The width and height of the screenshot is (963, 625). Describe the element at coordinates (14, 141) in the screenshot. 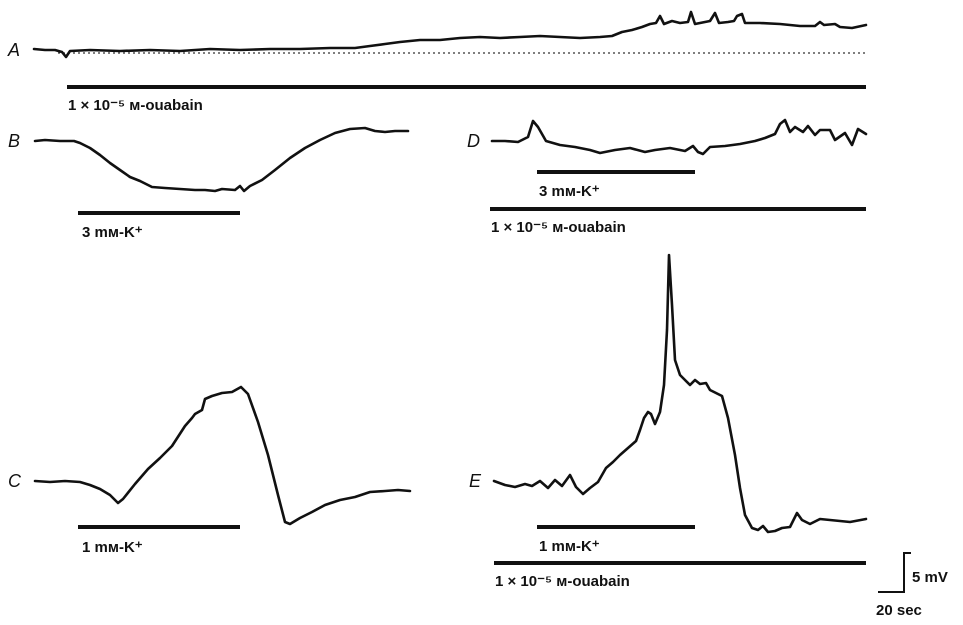

I see `panel-b-letter: B` at that location.